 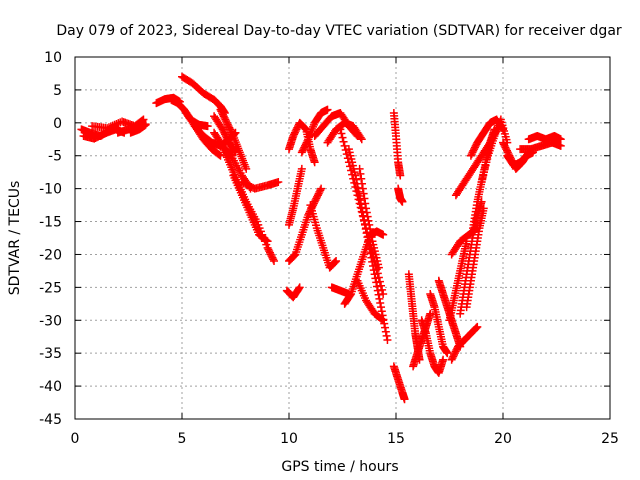 I want to click on series-arc-g3, so click(x=432, y=346).